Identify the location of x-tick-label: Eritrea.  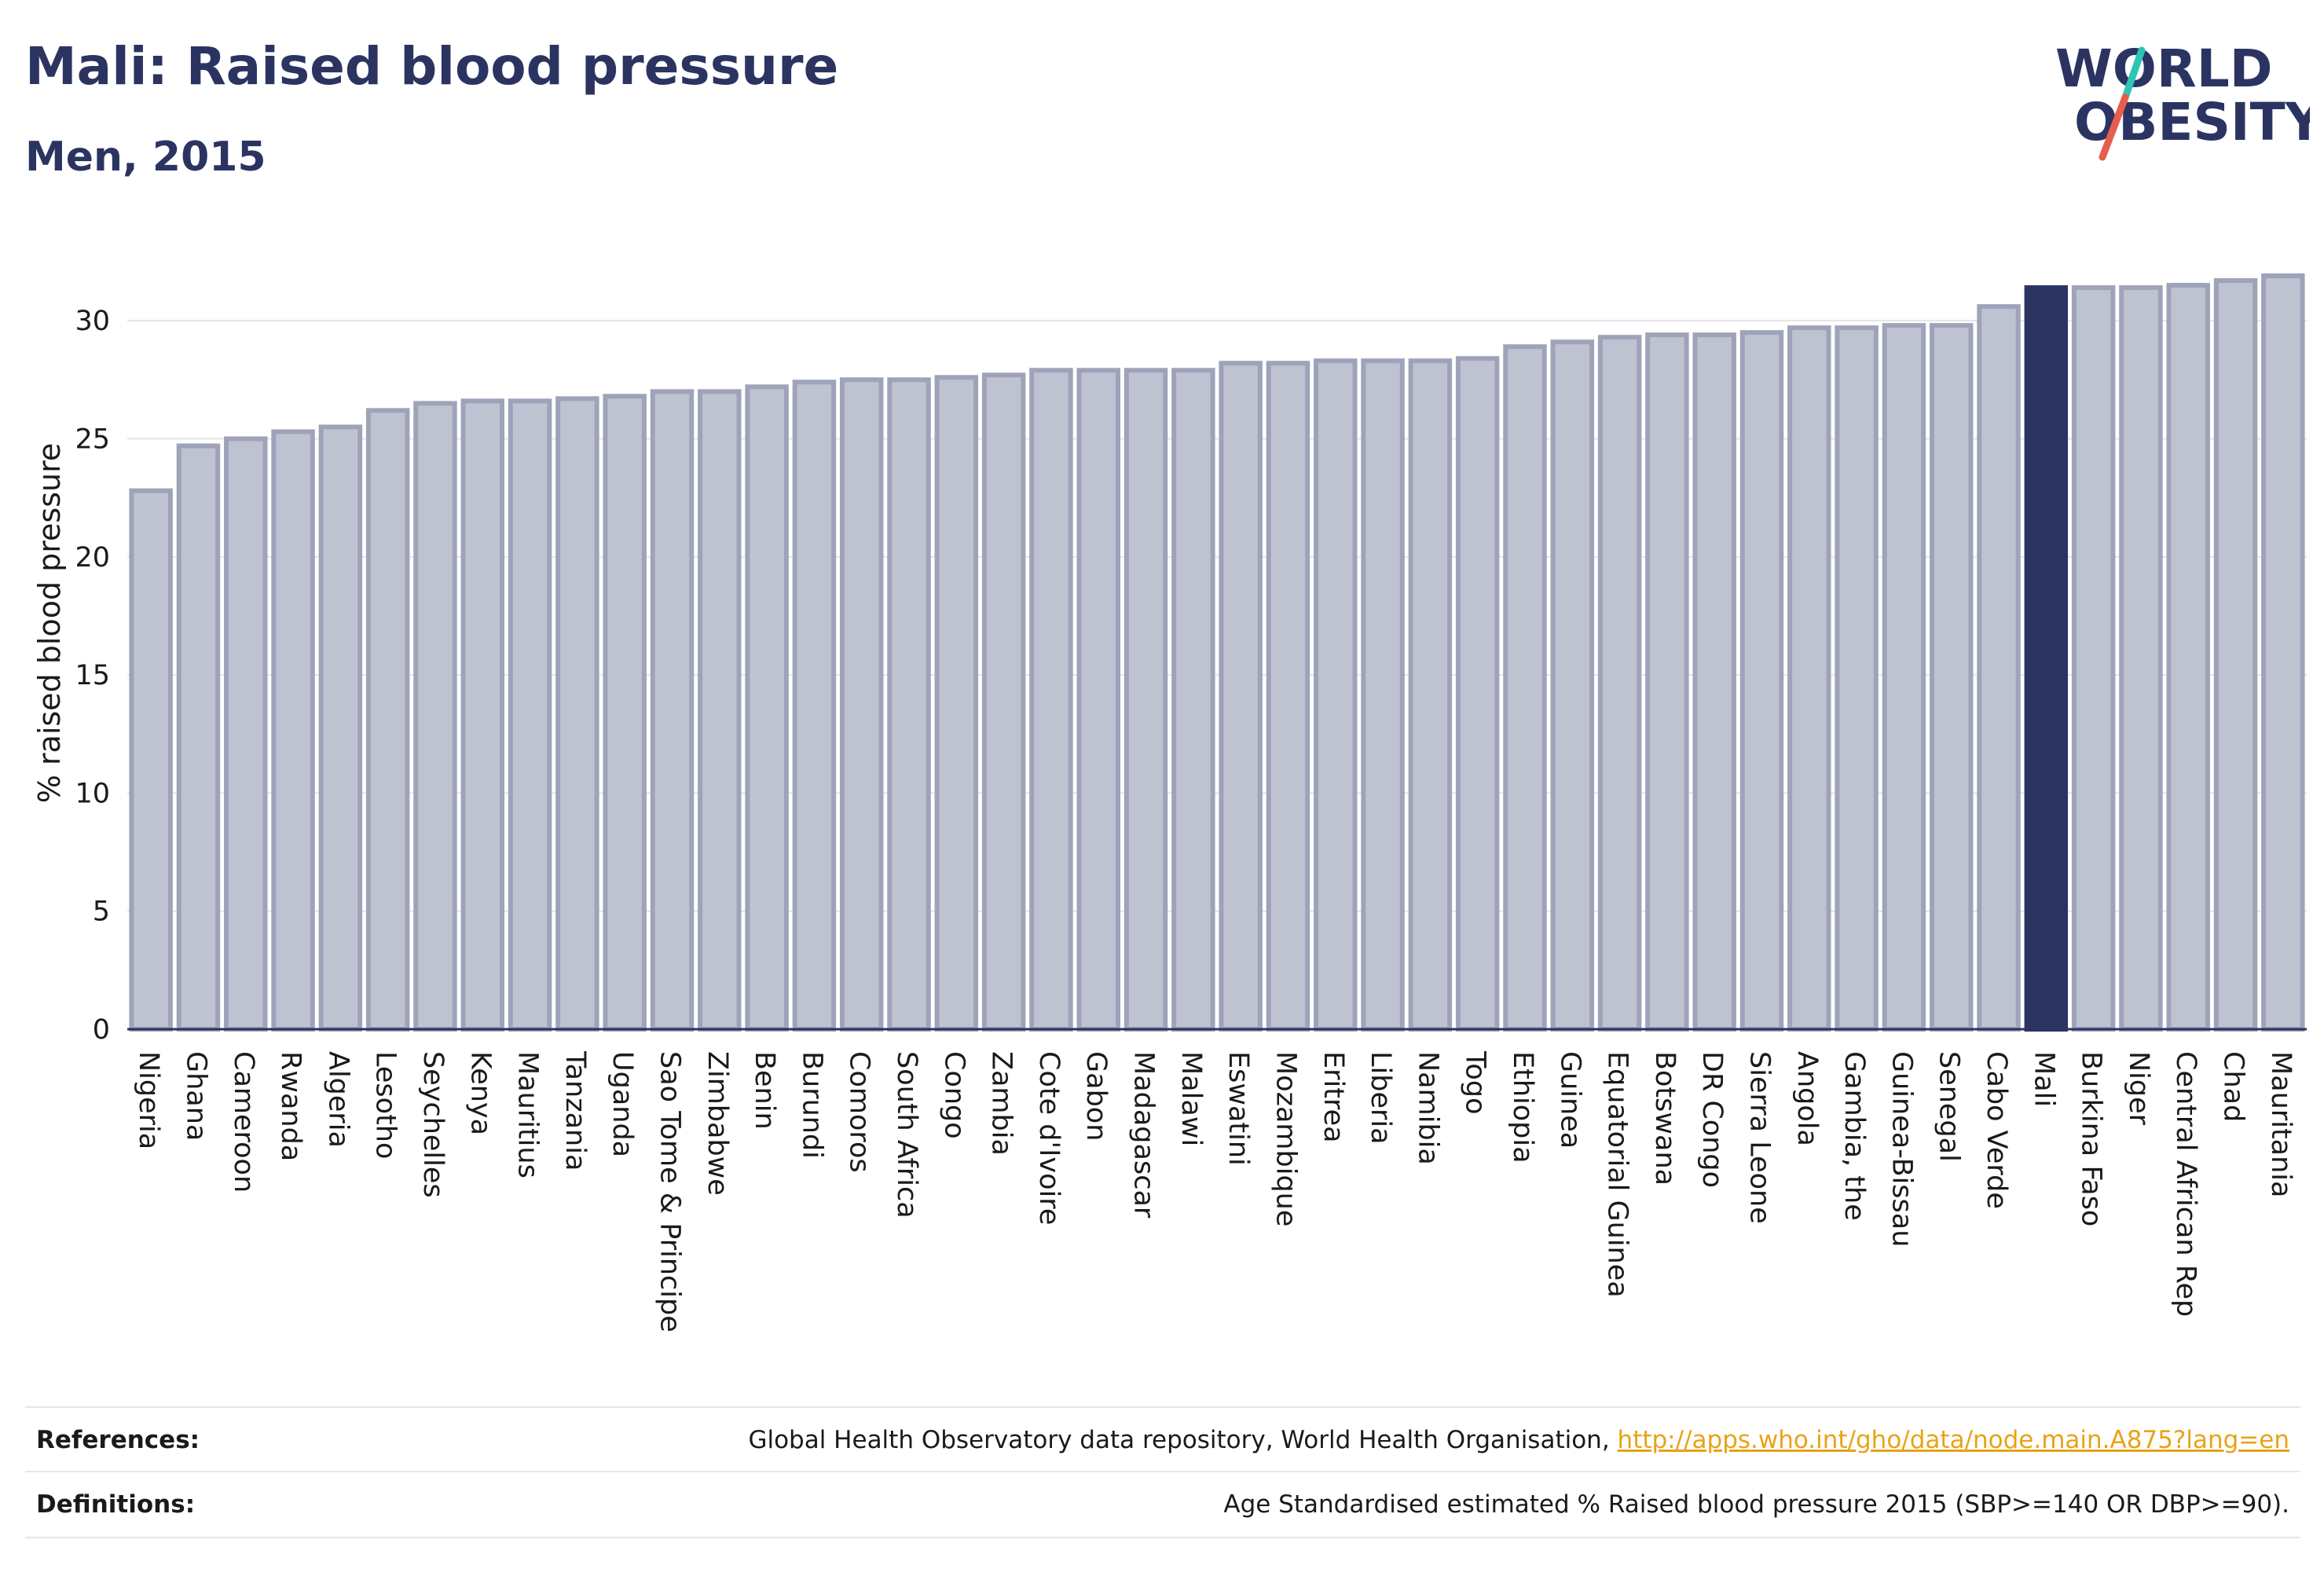
(1333, 1097).